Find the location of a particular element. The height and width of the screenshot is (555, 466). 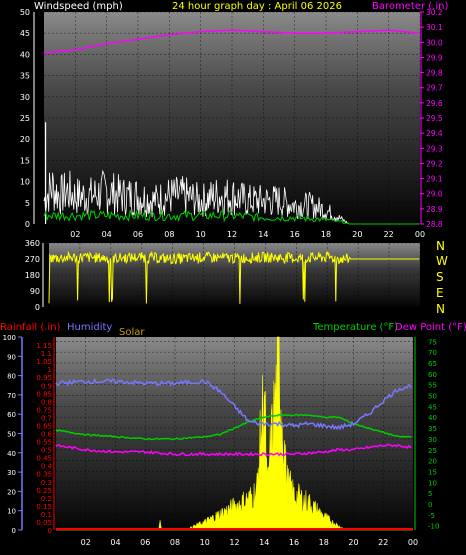

dewpoint-label: Dew Point (°F) is located at coordinates (430, 327).